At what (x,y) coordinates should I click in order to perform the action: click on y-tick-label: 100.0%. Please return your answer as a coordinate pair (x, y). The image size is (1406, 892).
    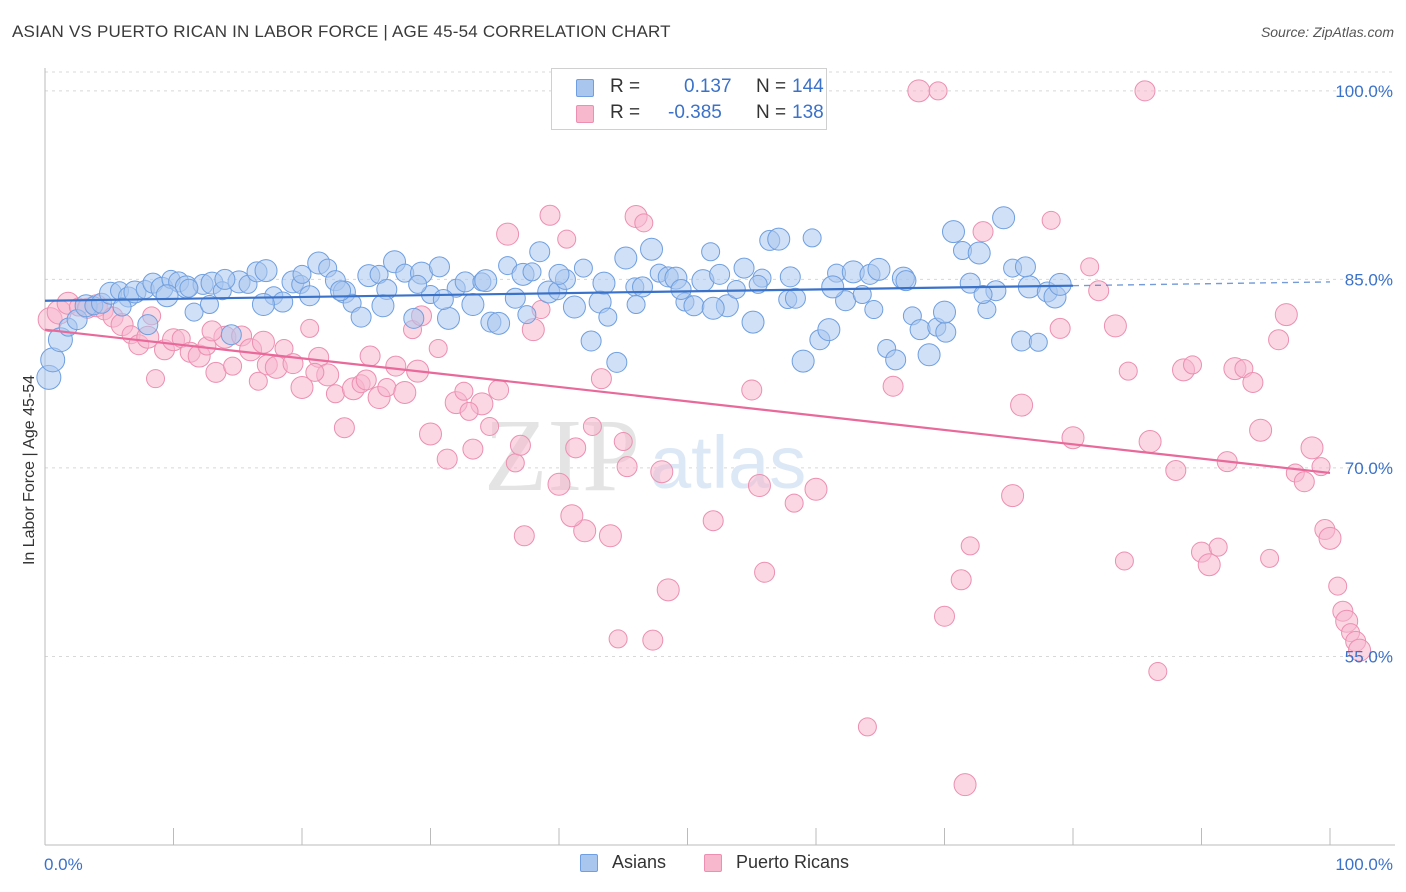
    Looking at the image, I should click on (1364, 91).